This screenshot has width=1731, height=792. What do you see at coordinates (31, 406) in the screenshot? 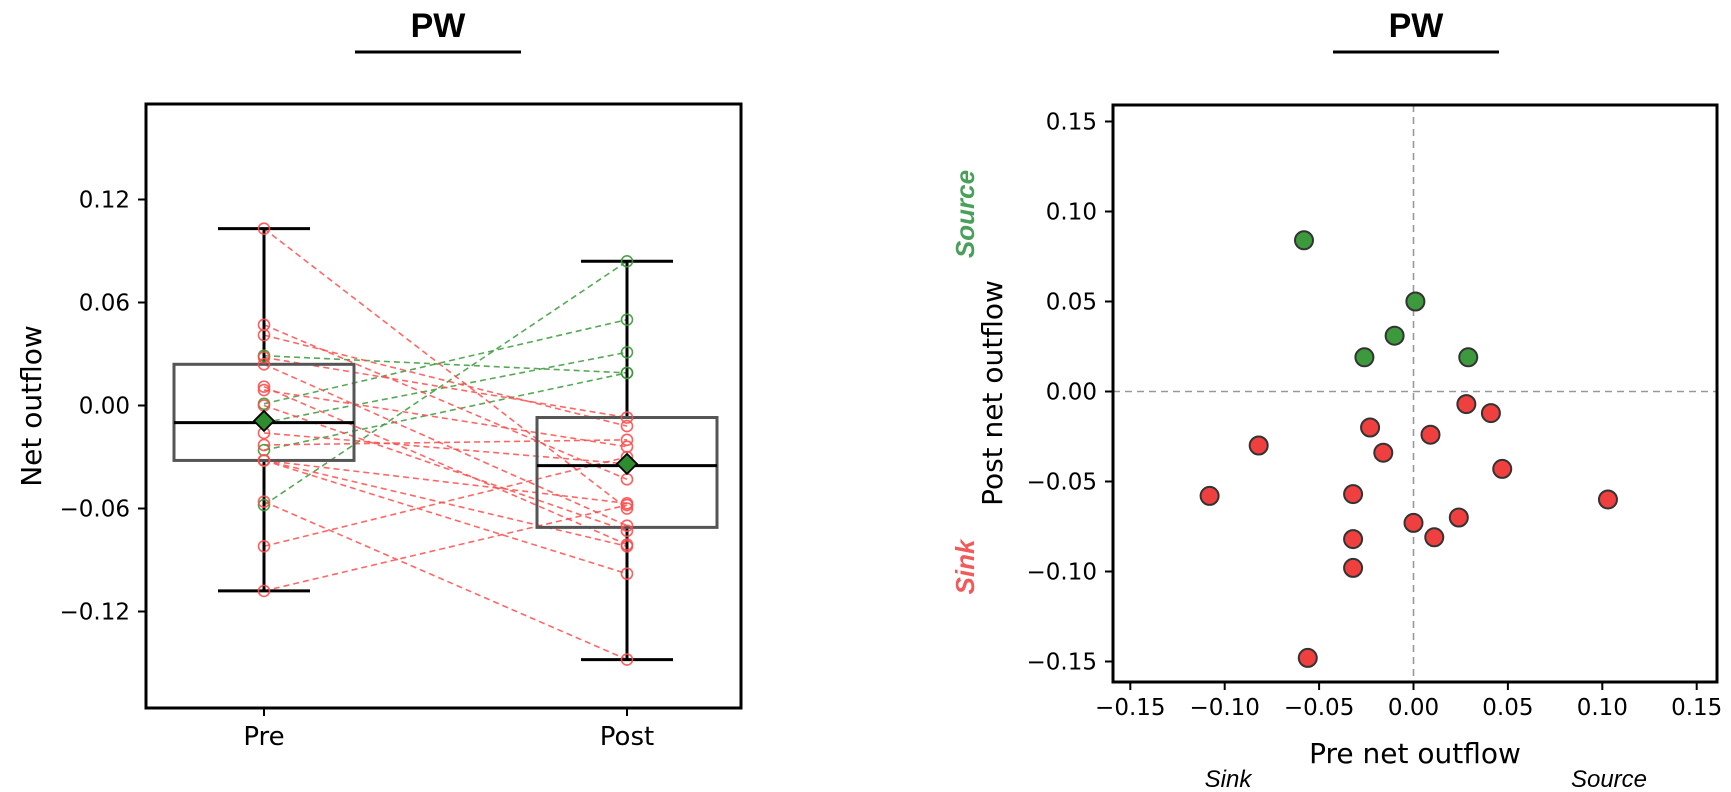
I see `left-y-axis-label: Net outflow` at bounding box center [31, 406].